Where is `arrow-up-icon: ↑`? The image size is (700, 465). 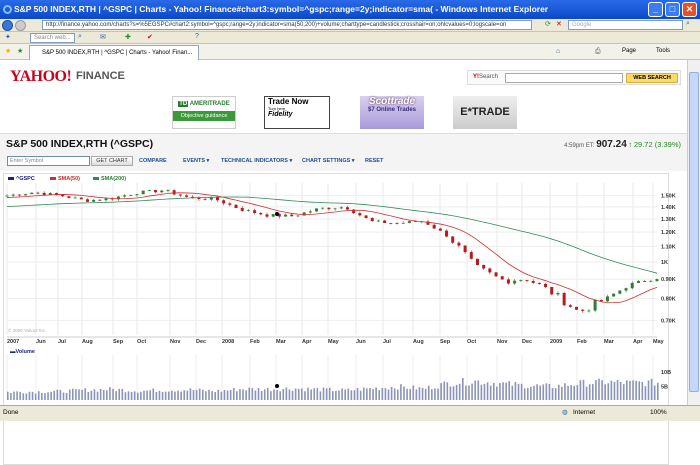
arrow-up-icon: ↑ is located at coordinates (630, 144).